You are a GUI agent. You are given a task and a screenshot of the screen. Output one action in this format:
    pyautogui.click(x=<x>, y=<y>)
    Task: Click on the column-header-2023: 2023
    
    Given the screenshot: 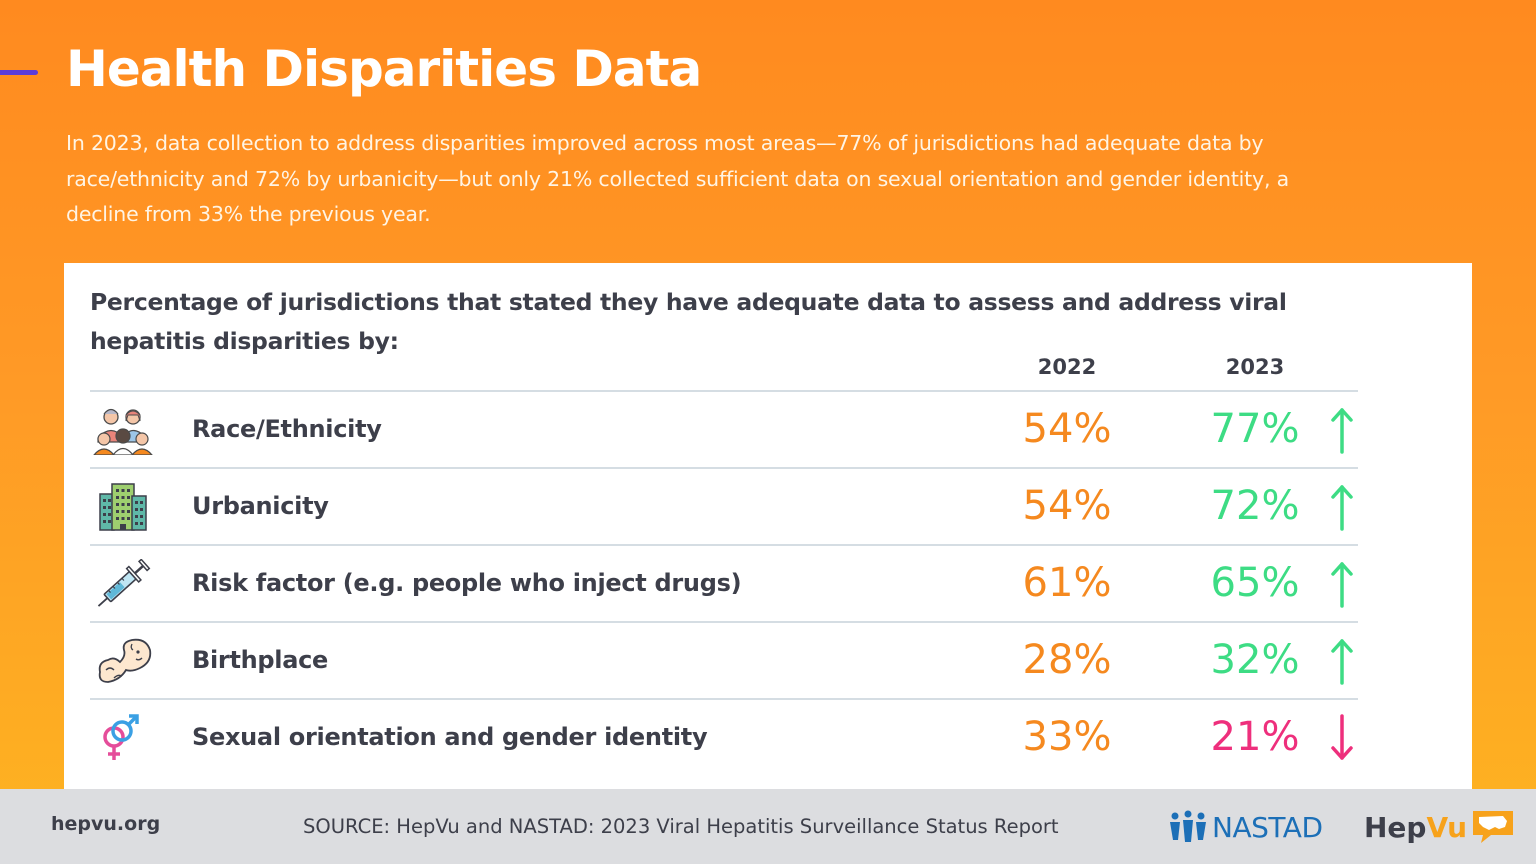 What is the action you would take?
    pyautogui.click(x=1255, y=367)
    